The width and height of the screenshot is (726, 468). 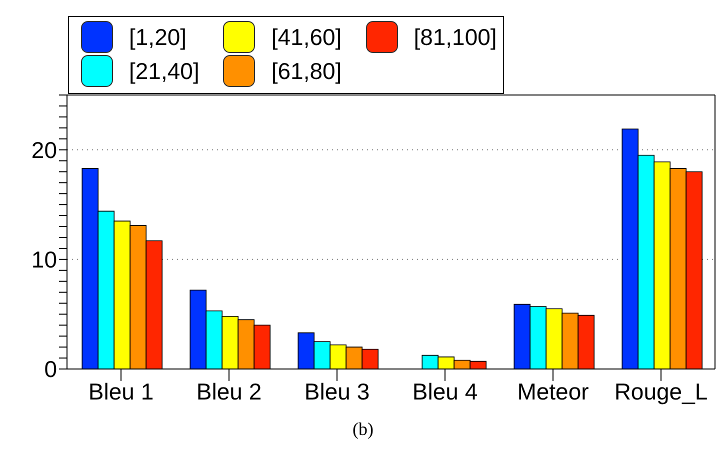 I want to click on x-tick-label: Bleu 1, so click(x=121, y=391).